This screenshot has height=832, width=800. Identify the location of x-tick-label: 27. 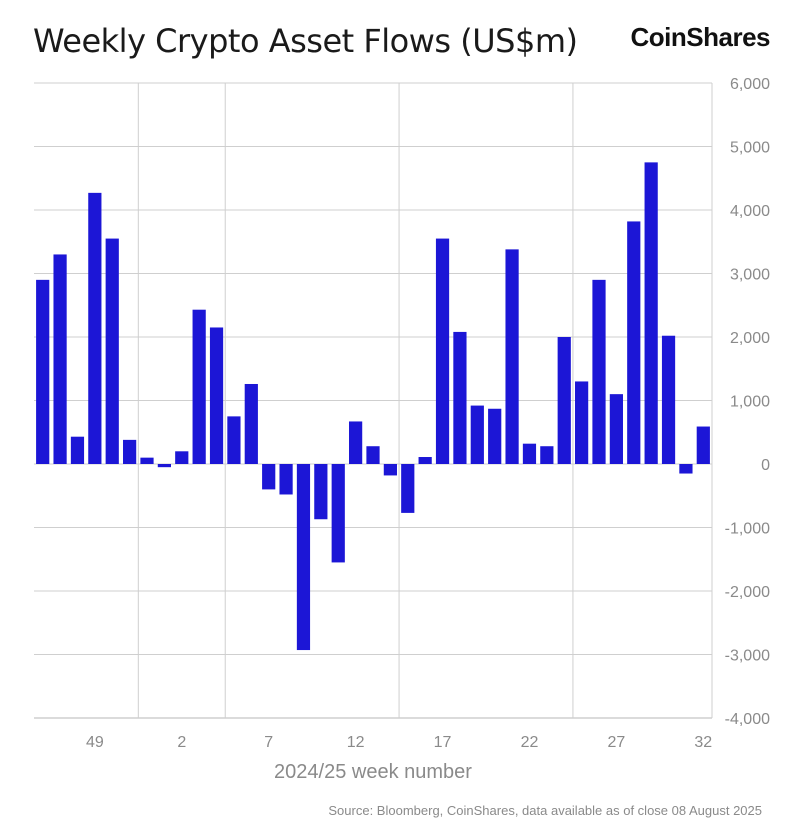
(616, 742).